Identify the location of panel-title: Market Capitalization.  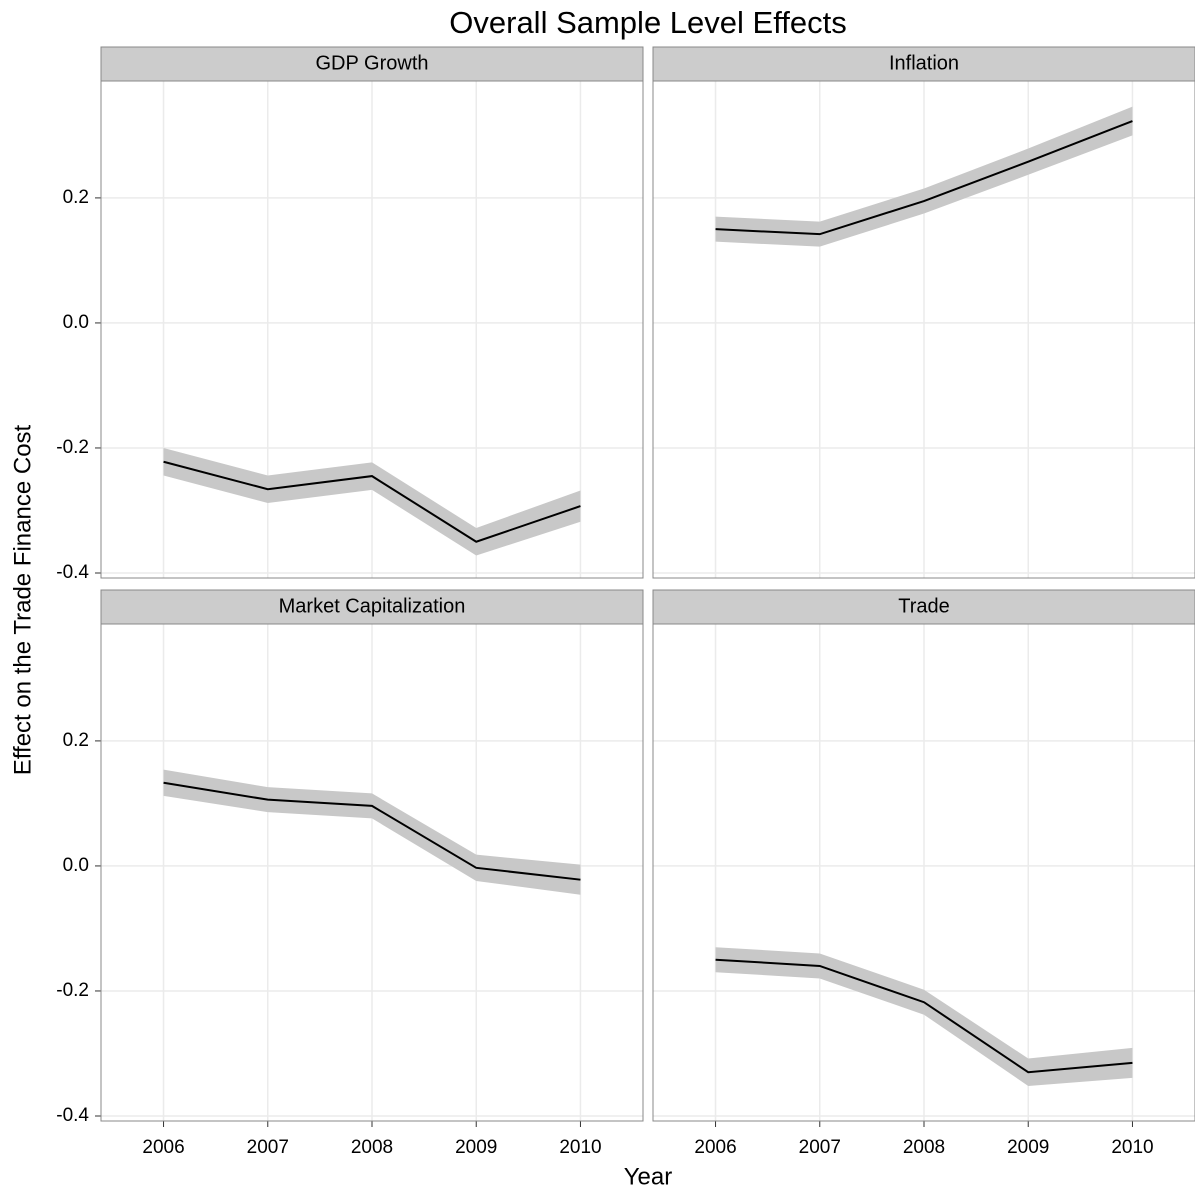
(372, 606).